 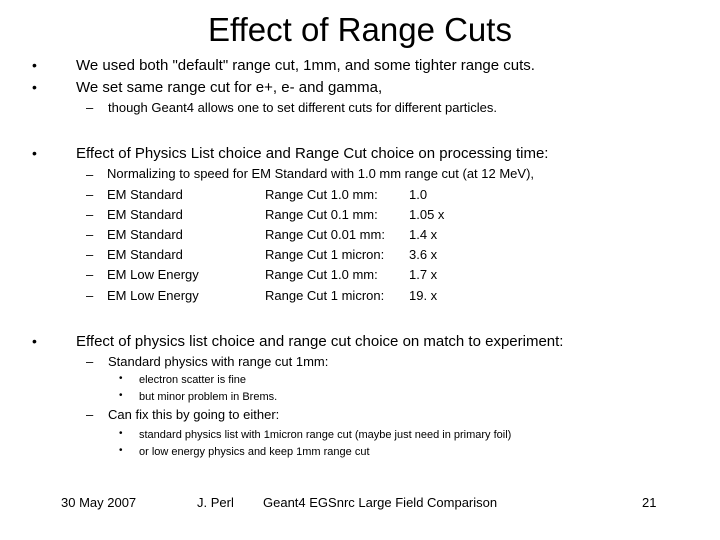 What do you see at coordinates (99, 502) in the screenshot?
I see `footer-date: 30 May 2007` at bounding box center [99, 502].